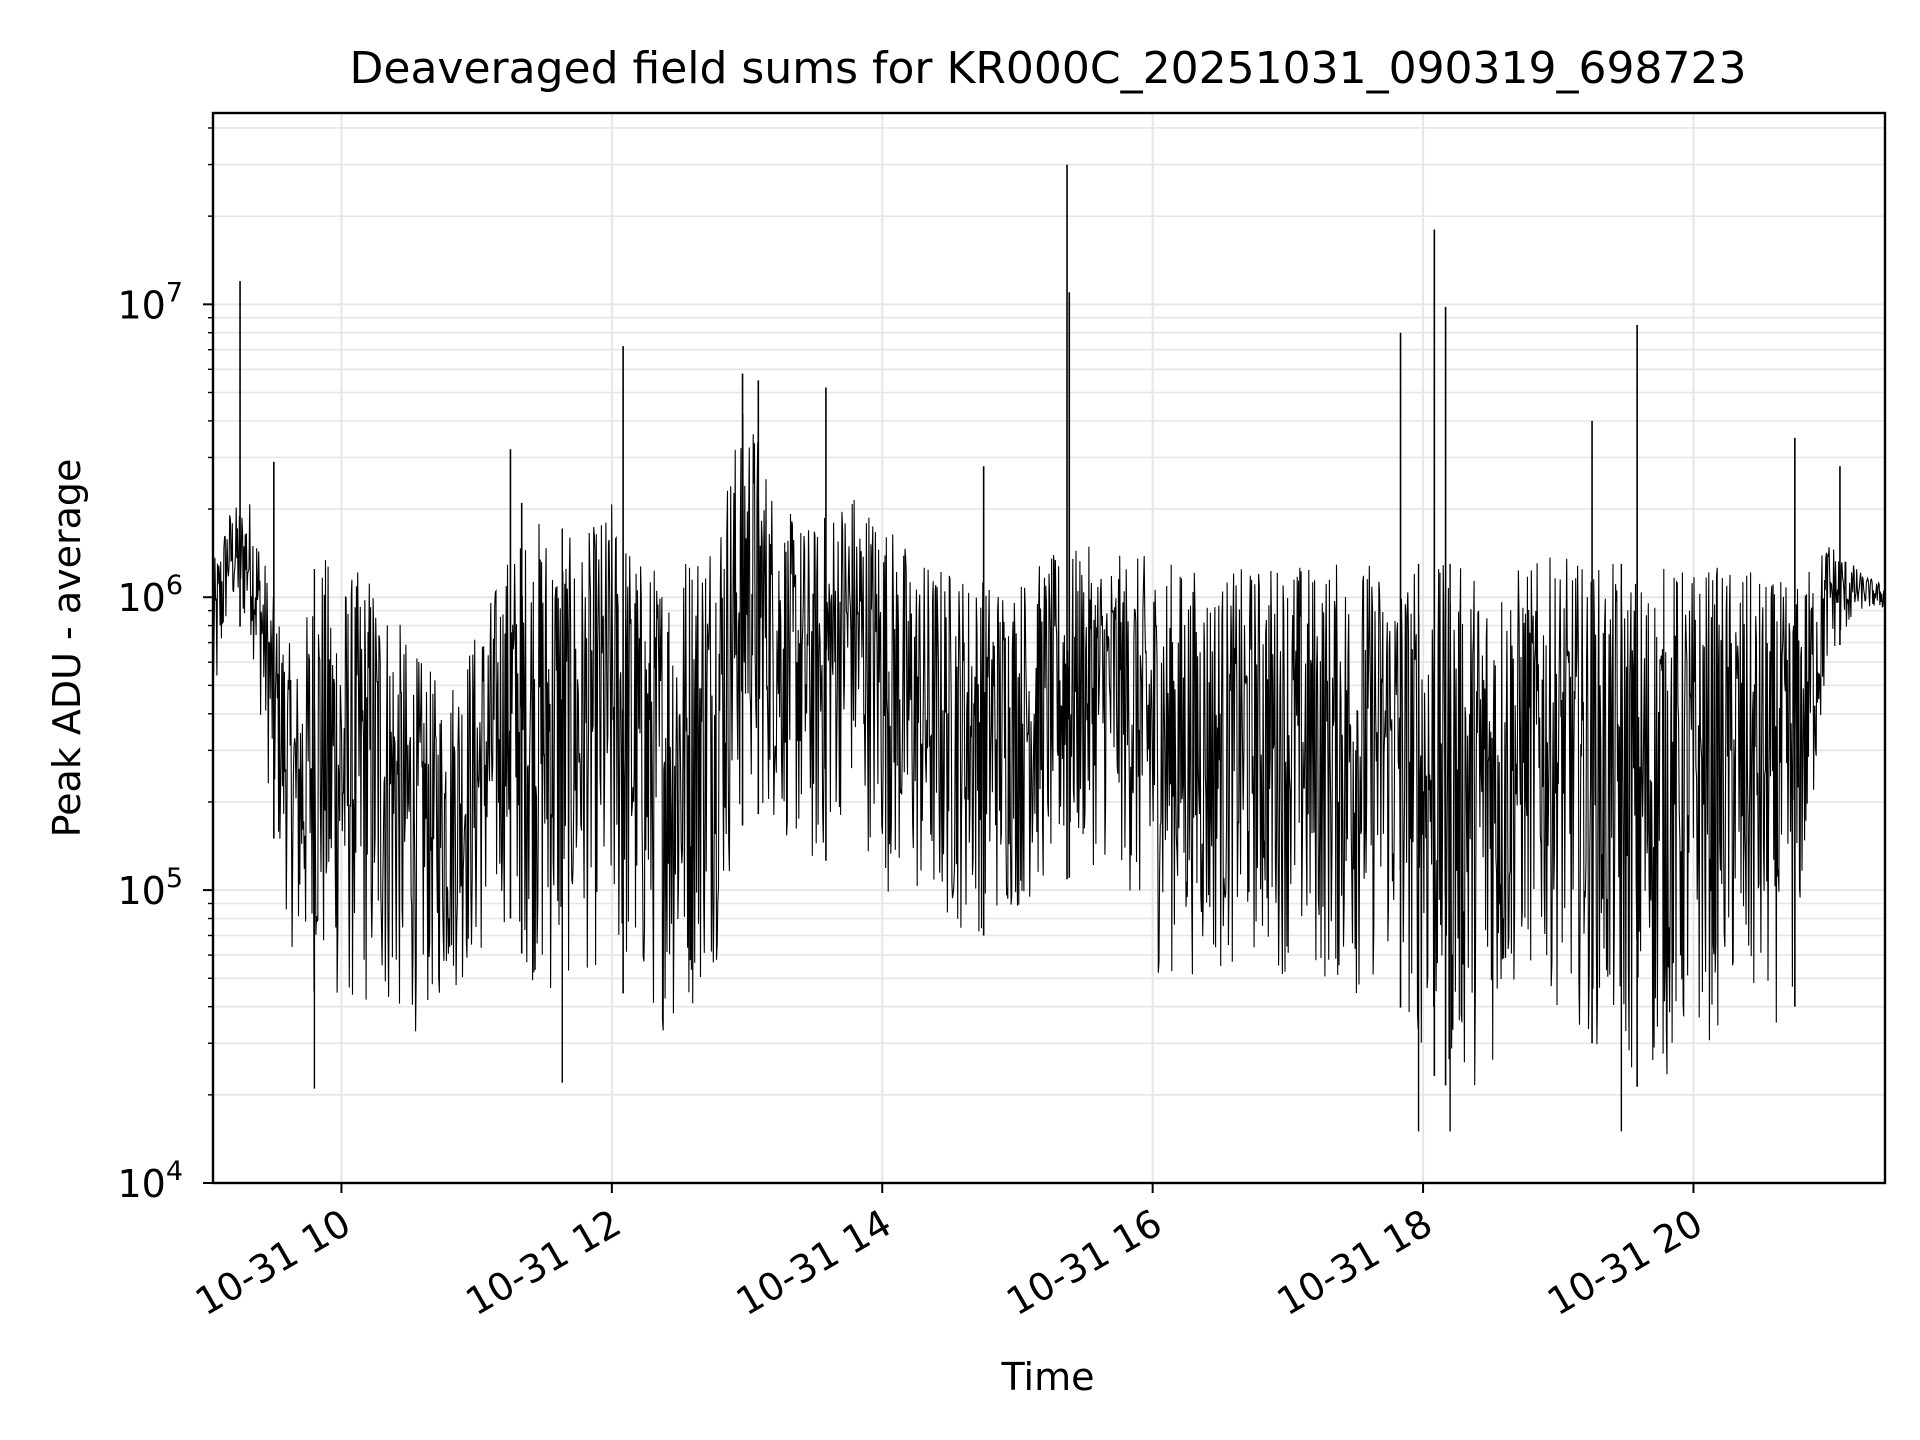  What do you see at coordinates (1048, 1377) in the screenshot?
I see `x-axis-label: Time` at bounding box center [1048, 1377].